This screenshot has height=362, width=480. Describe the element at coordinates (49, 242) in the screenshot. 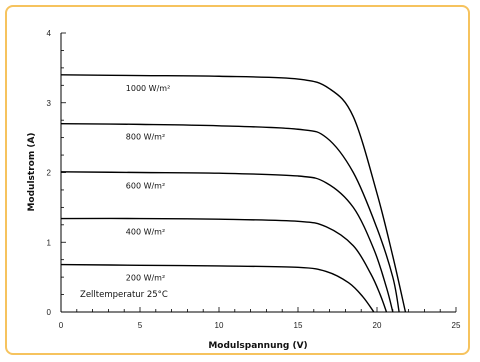

I see `y-tick-label: 1` at that location.